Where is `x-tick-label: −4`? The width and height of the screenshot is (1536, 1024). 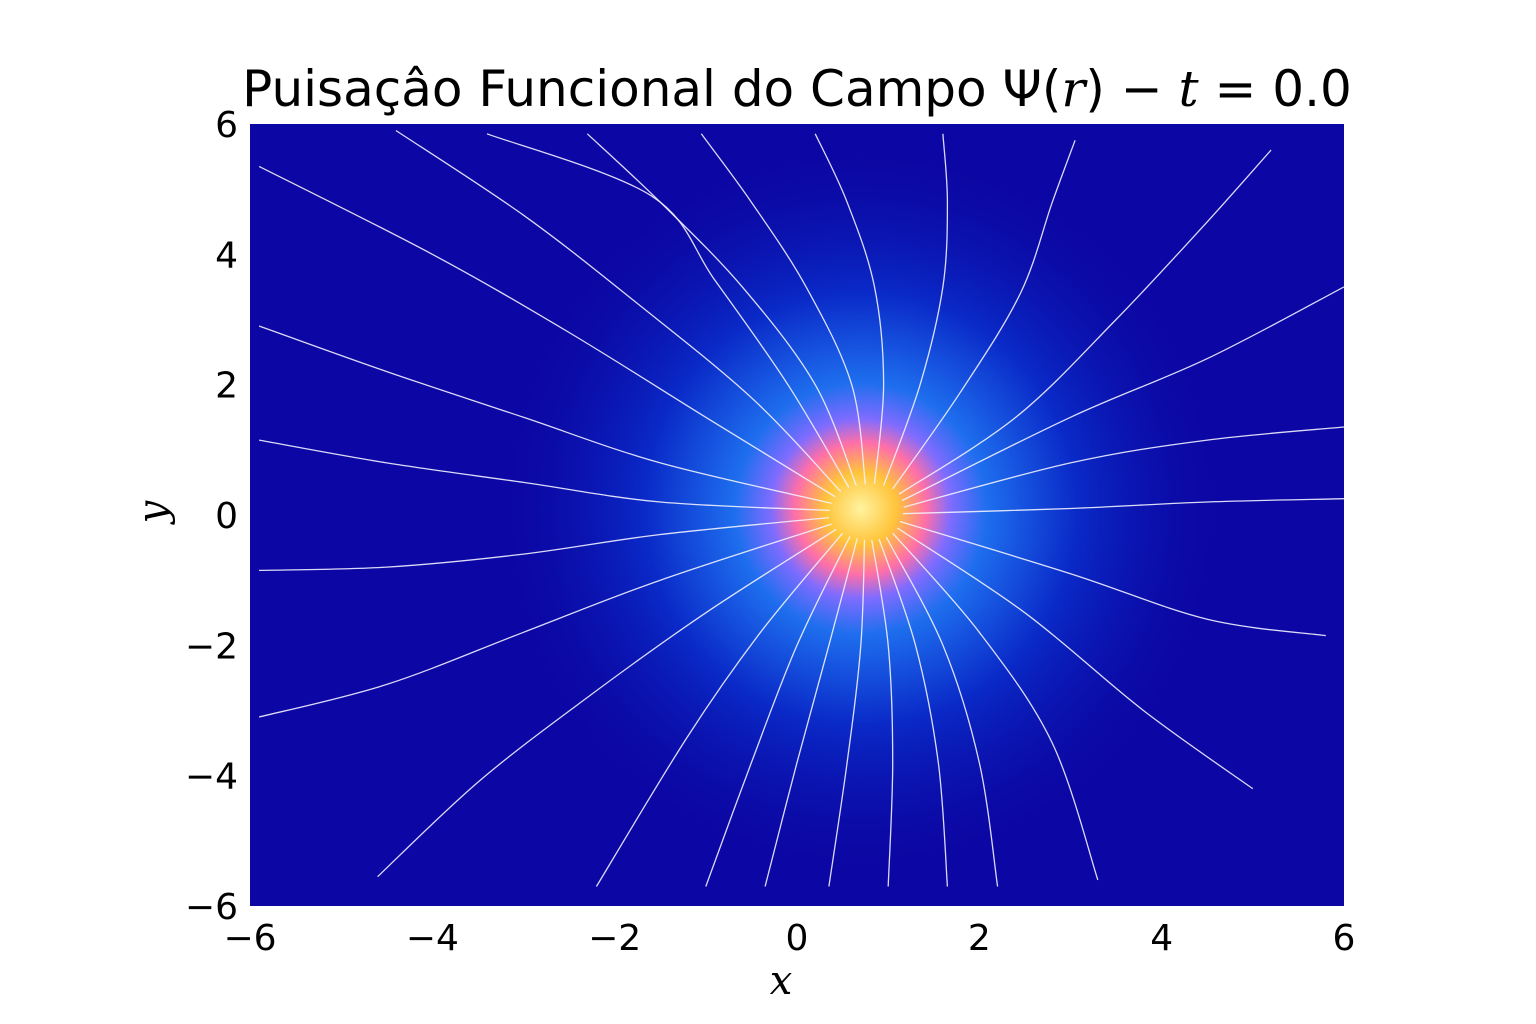 x-tick-label: −4 is located at coordinates (432, 938).